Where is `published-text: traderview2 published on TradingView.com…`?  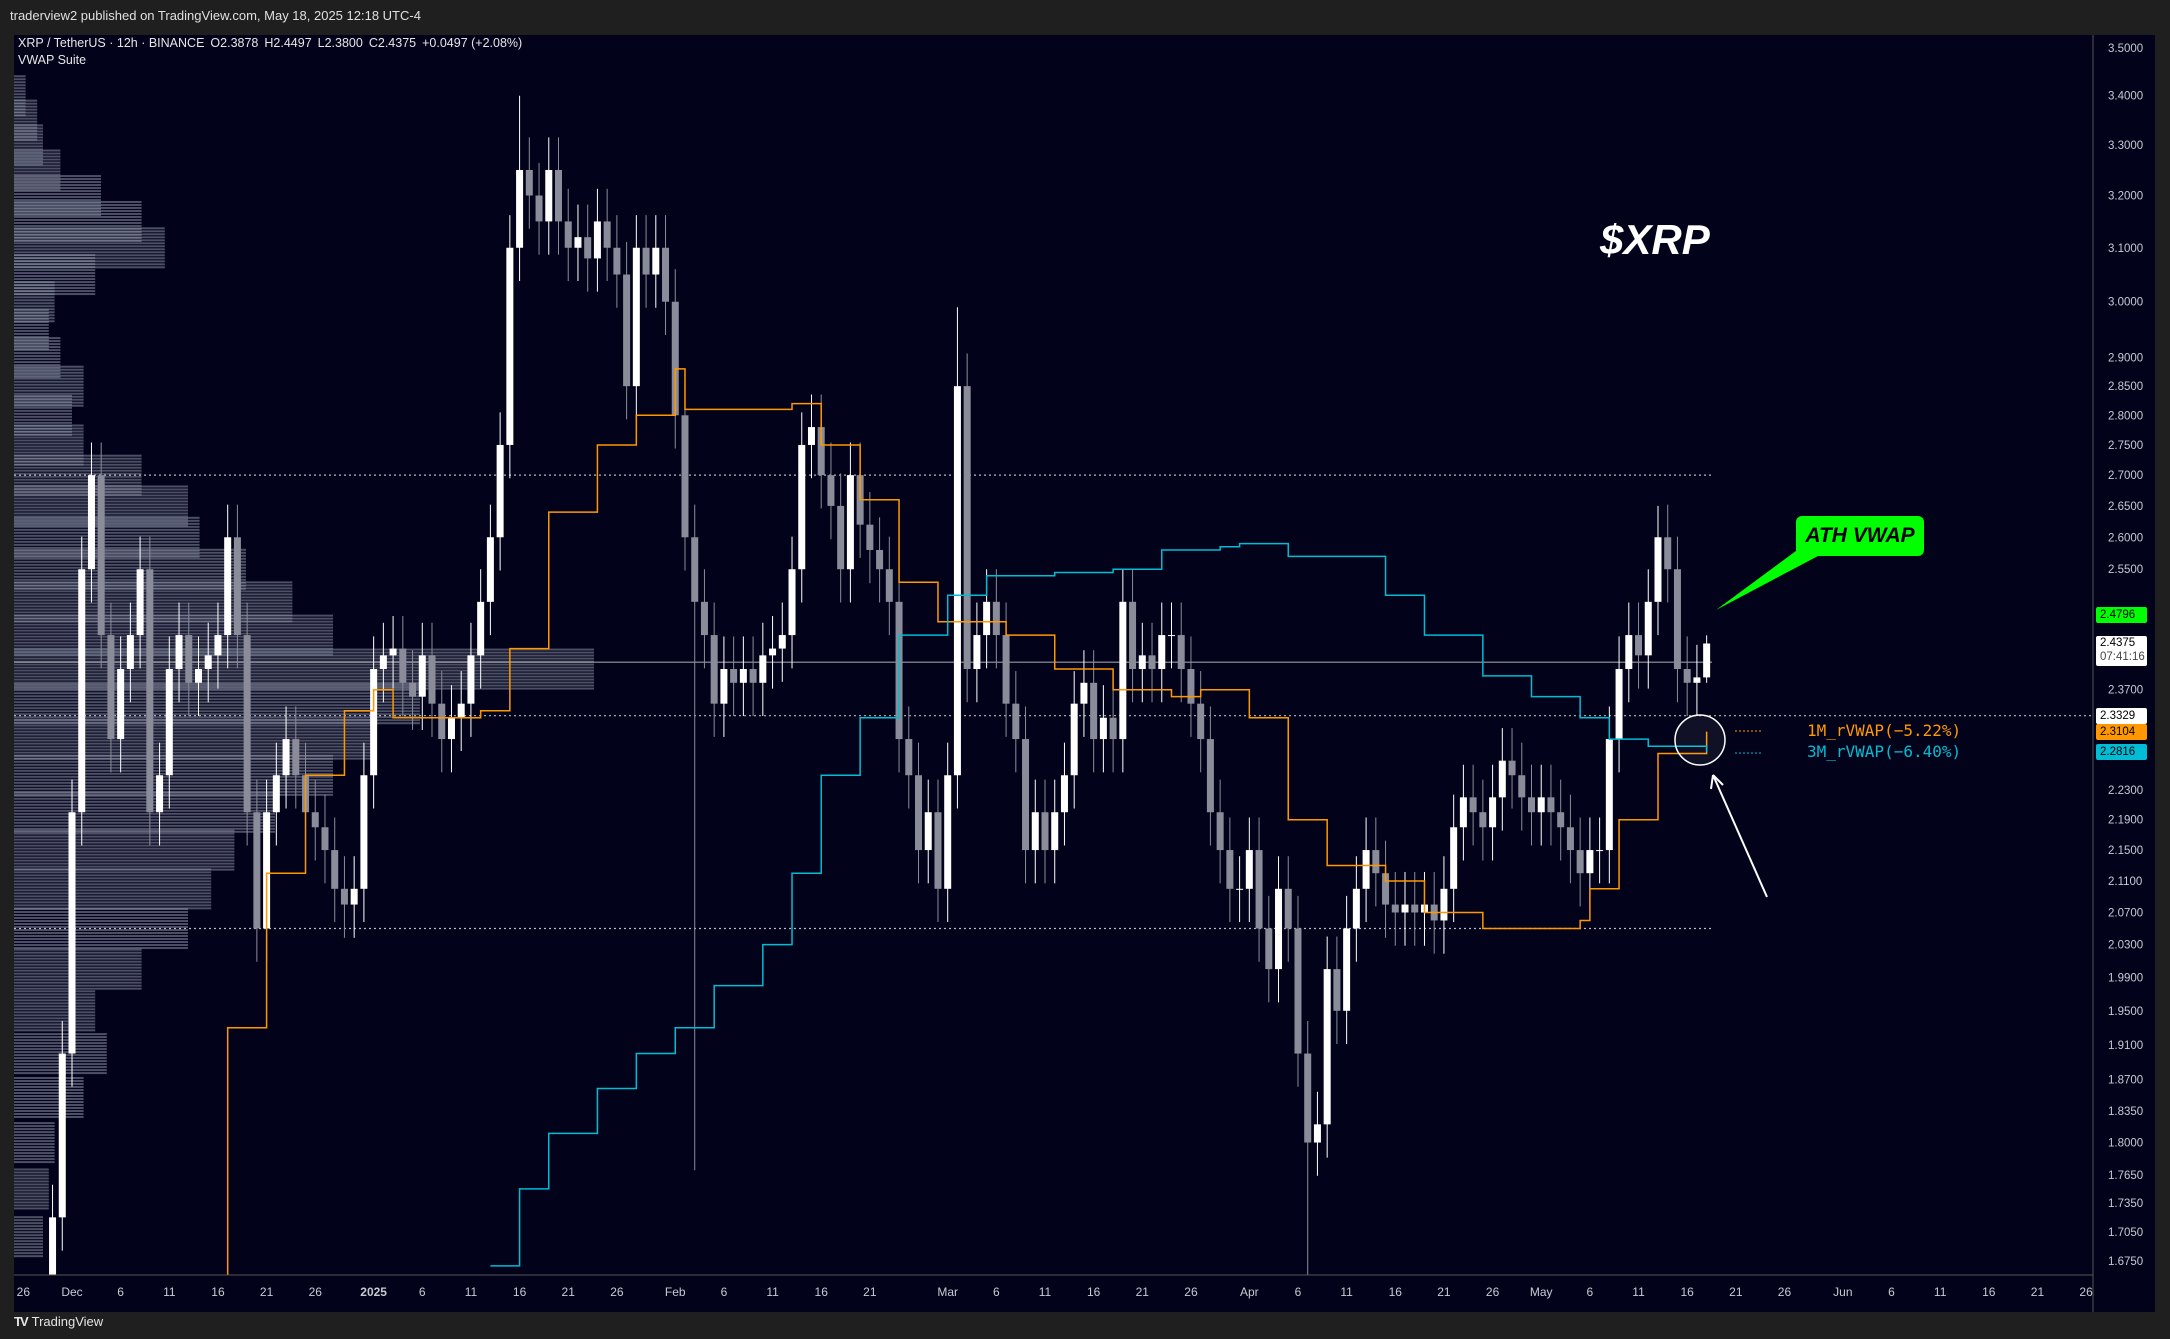 published-text: traderview2 published on TradingView.com… is located at coordinates (215, 15).